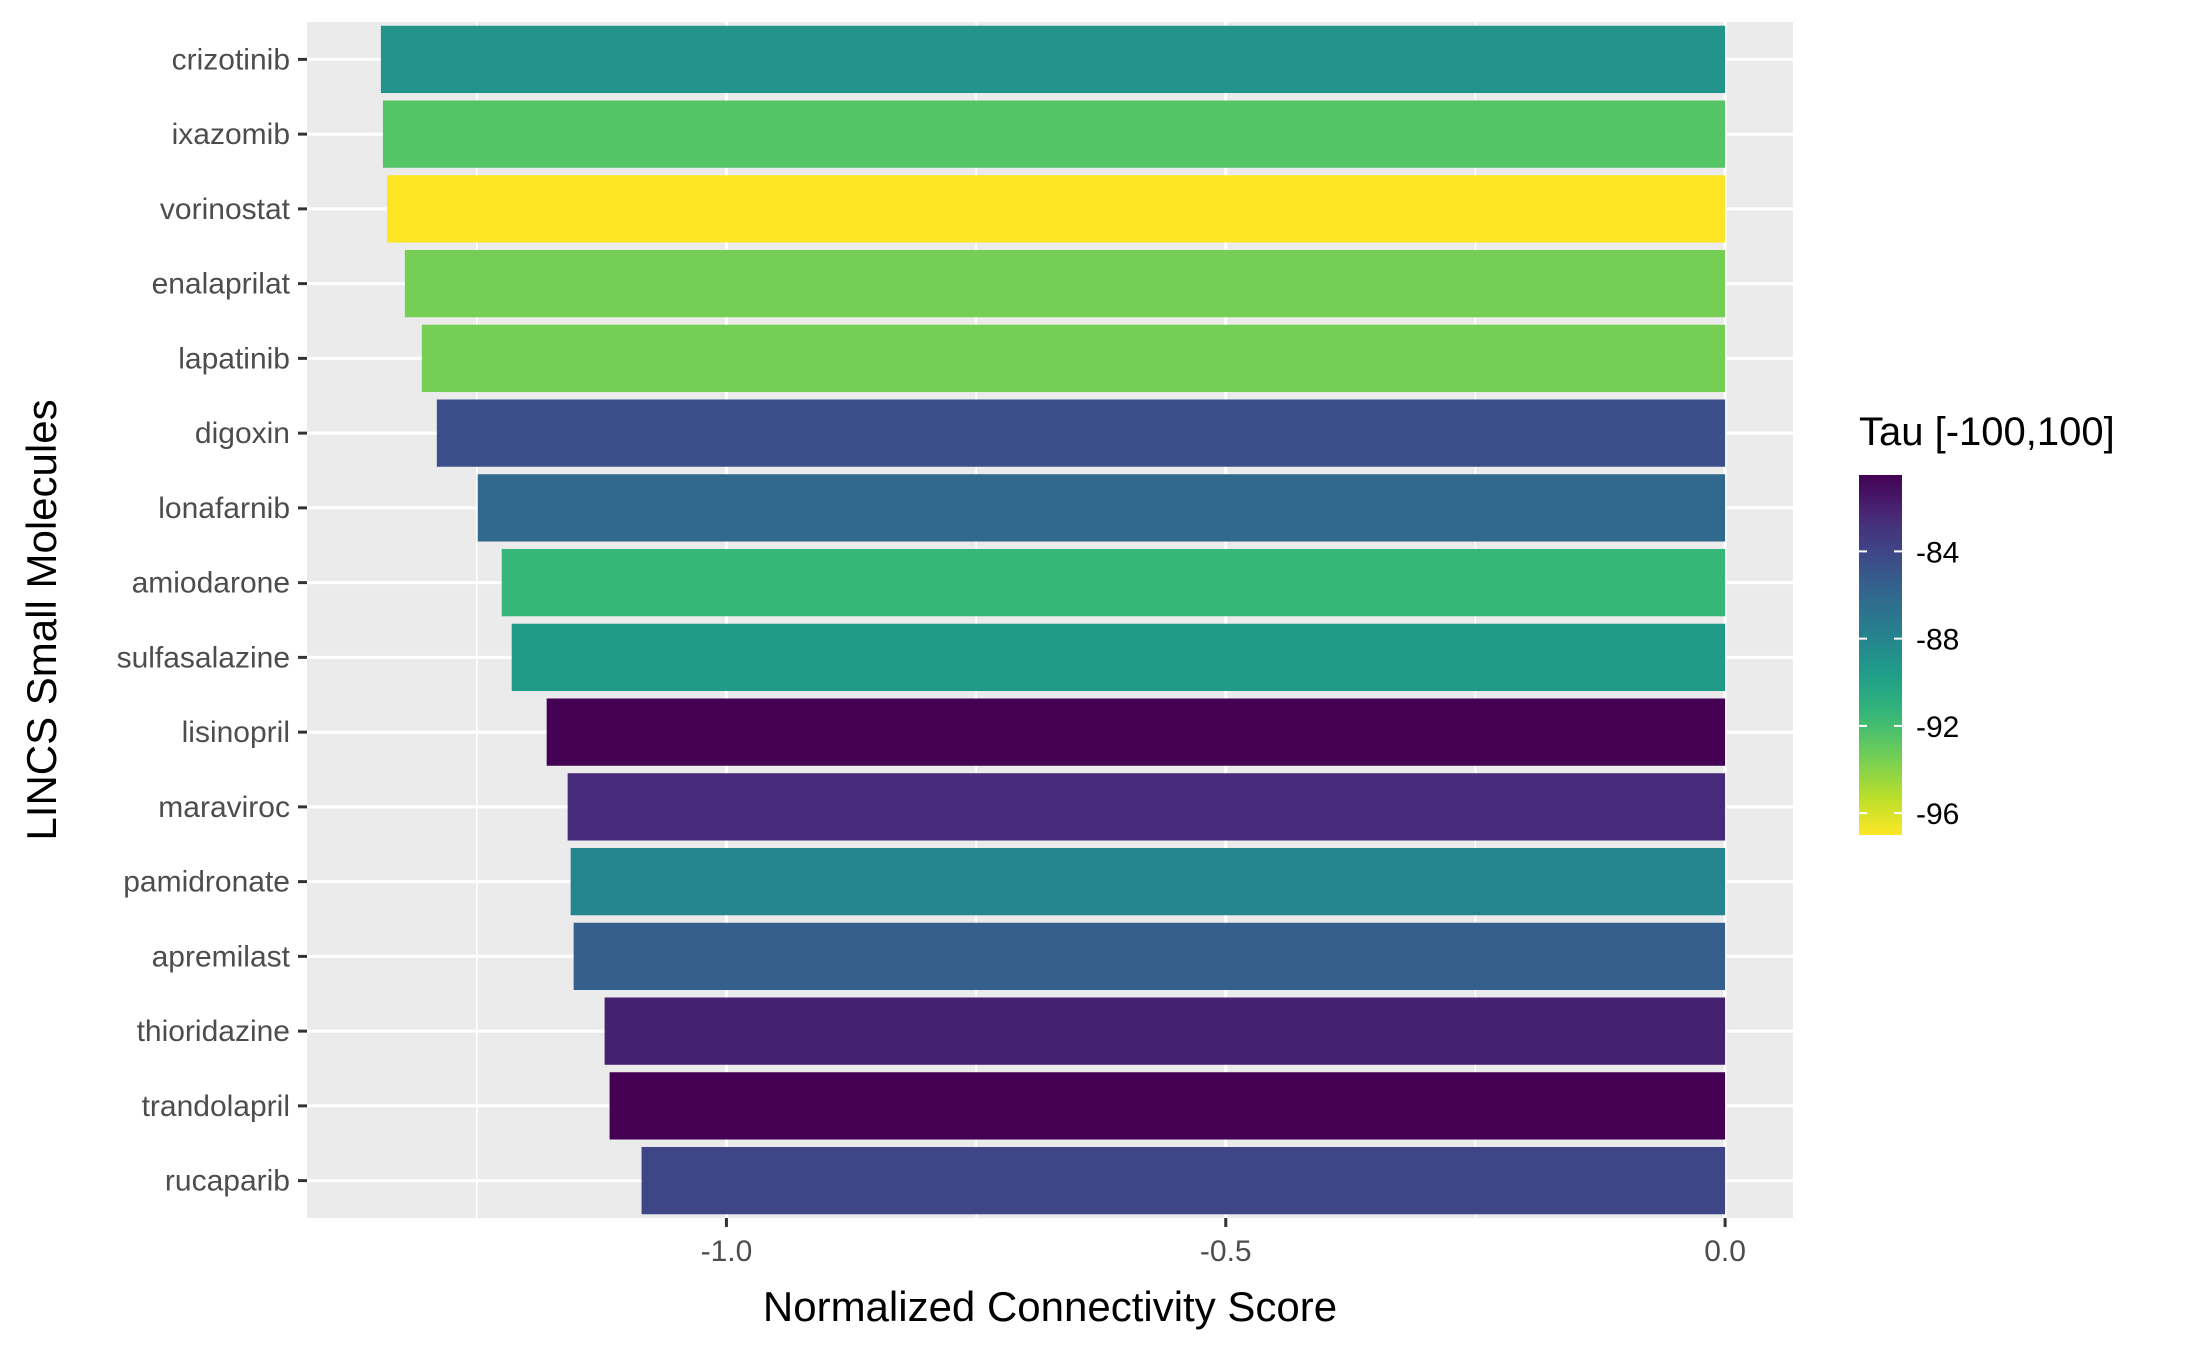  What do you see at coordinates (1909, 683) in the screenshot?
I see `legend-ticks: -84 -88 -92 -96` at bounding box center [1909, 683].